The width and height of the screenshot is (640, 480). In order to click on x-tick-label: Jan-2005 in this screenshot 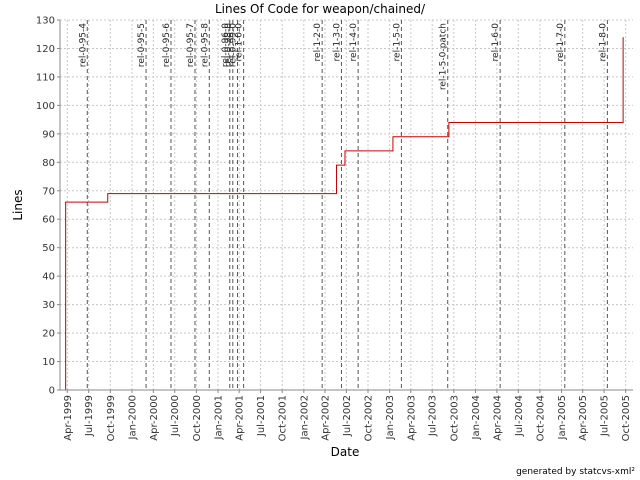, I will do `click(562, 417)`.